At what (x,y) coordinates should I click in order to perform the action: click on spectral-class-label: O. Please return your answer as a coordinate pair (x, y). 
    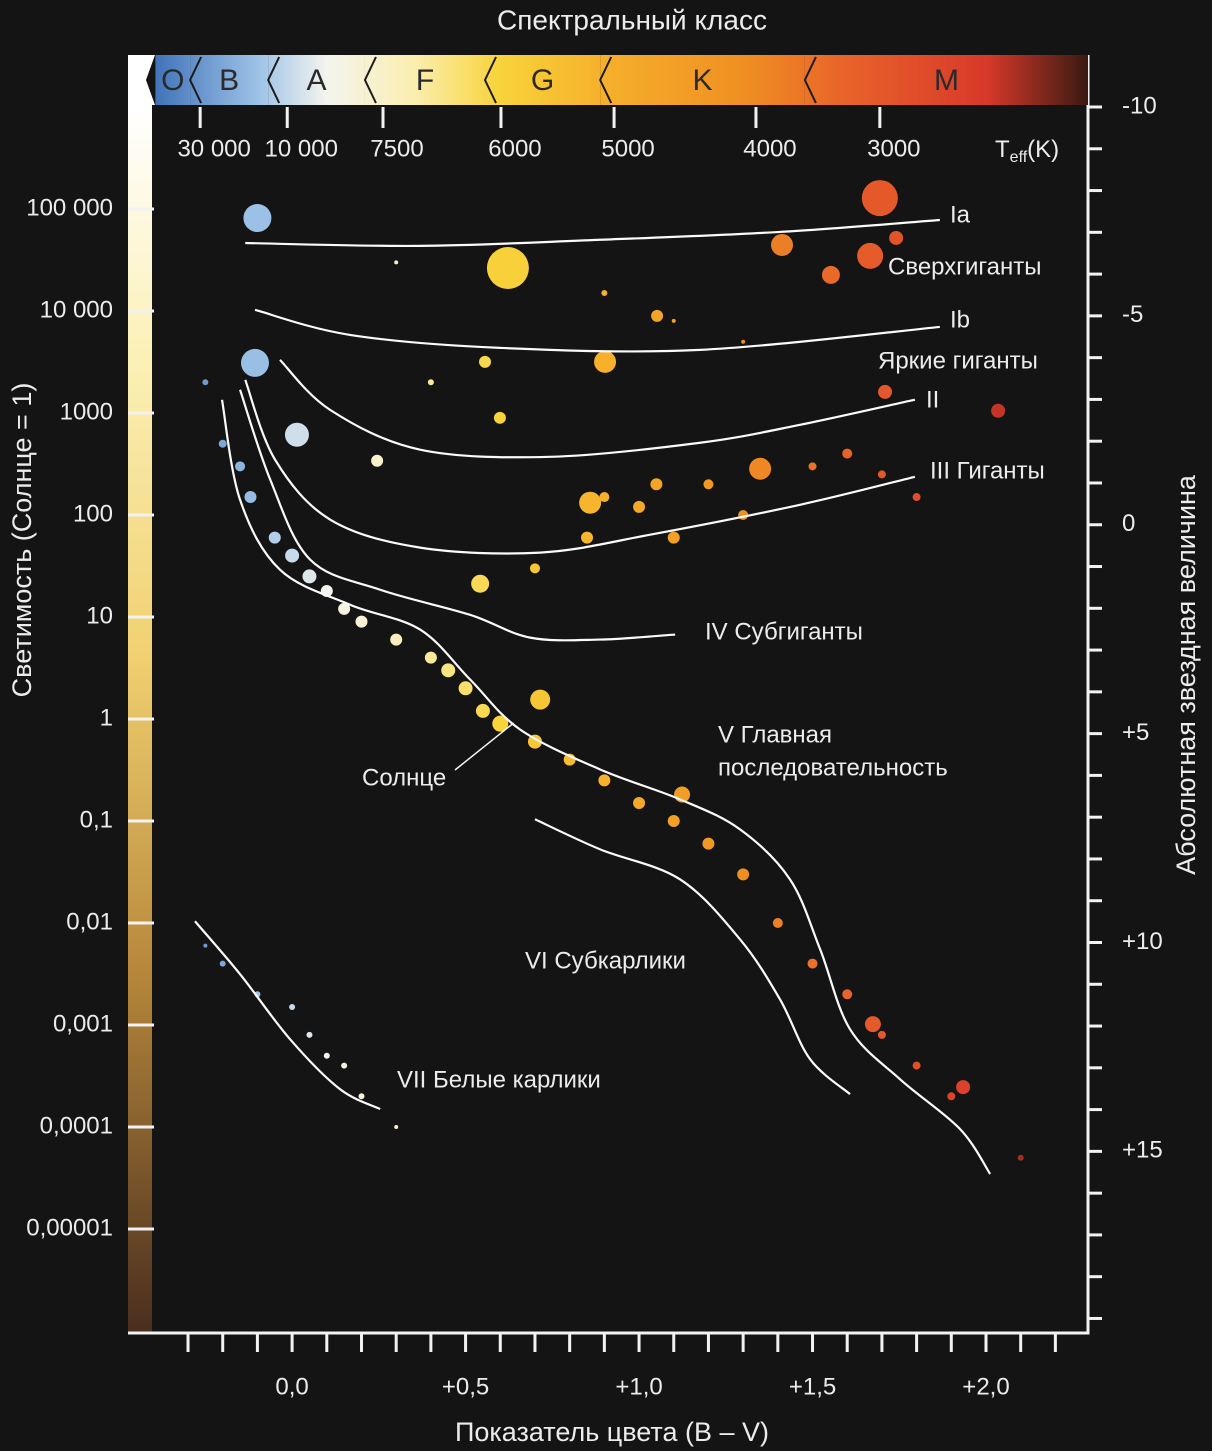
    Looking at the image, I should click on (172, 80).